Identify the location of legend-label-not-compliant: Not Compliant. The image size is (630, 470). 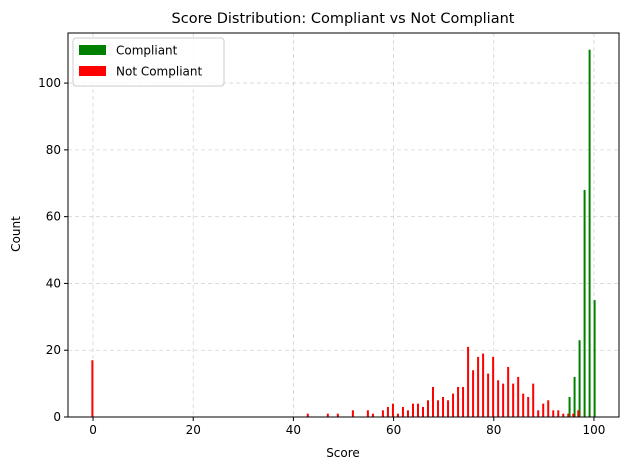
(159, 72).